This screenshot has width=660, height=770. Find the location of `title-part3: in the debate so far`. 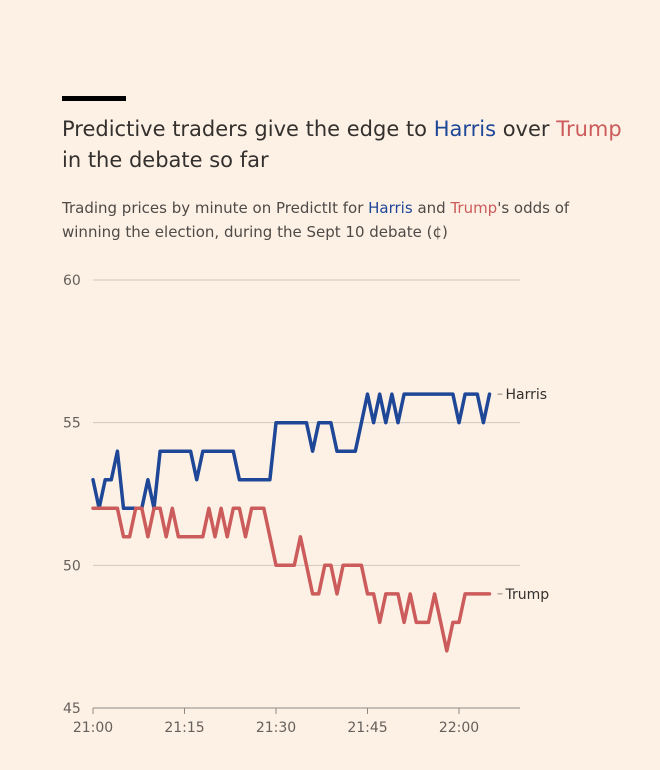

title-part3: in the debate so far is located at coordinates (165, 160).